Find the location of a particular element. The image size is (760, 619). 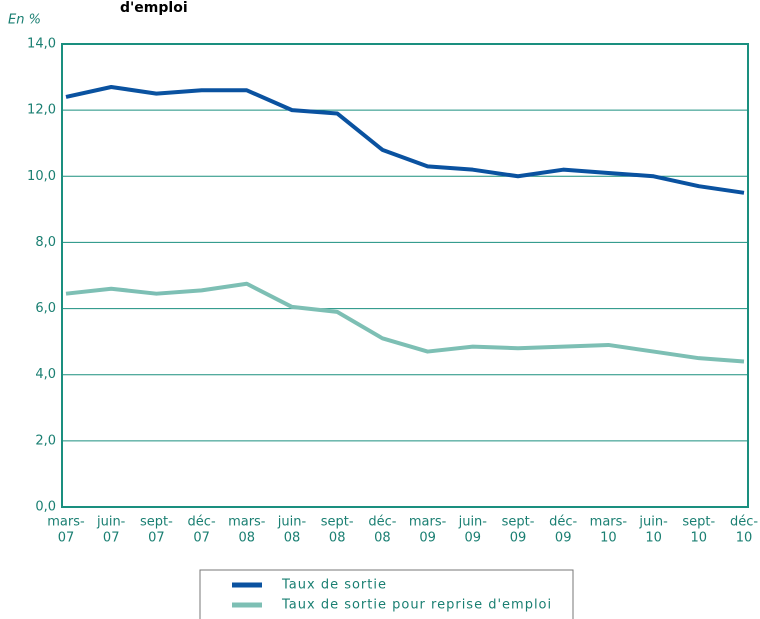

y-tick-label: 12,0 is located at coordinates (41, 110).